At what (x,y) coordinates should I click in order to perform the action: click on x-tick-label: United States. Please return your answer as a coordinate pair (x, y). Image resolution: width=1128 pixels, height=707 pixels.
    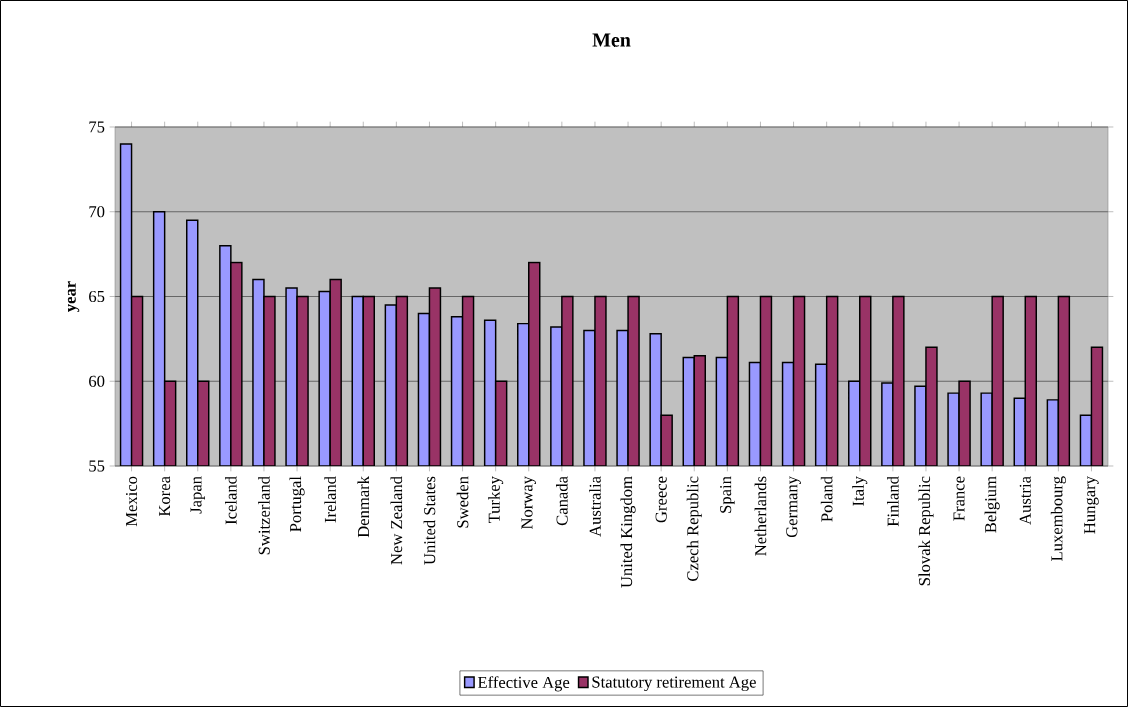
    Looking at the image, I should click on (429, 520).